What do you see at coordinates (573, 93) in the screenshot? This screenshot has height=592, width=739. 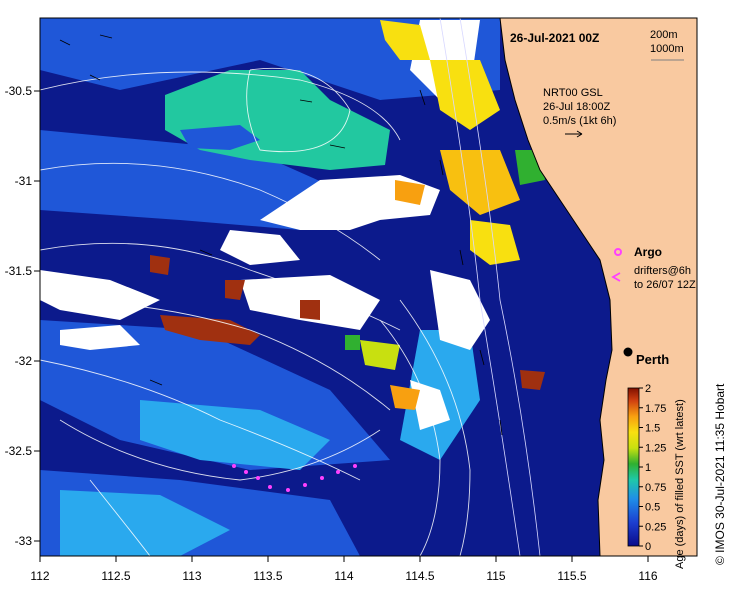 I see `current-legend-line-1: NRT00 GSL` at bounding box center [573, 93].